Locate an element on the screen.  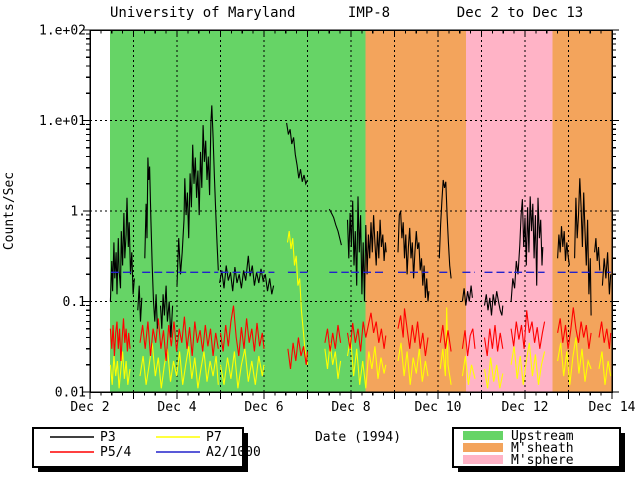
x-tick-label: Dec 10 is located at coordinates (438, 407).